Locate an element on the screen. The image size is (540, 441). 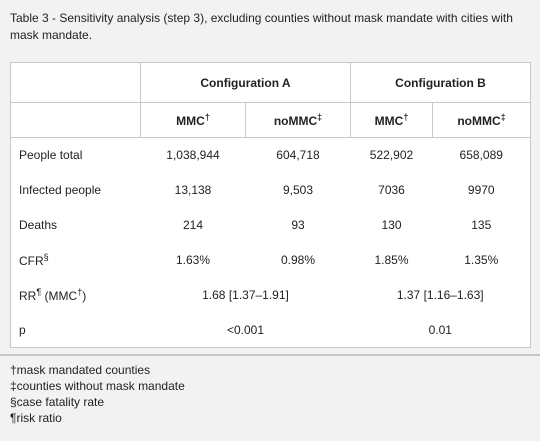
cell: 0.98% is located at coordinates (298, 260).